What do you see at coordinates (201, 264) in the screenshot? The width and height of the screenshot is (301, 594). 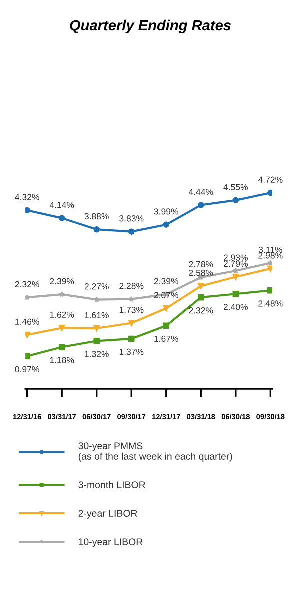 I see `data-label: 2.78%` at bounding box center [201, 264].